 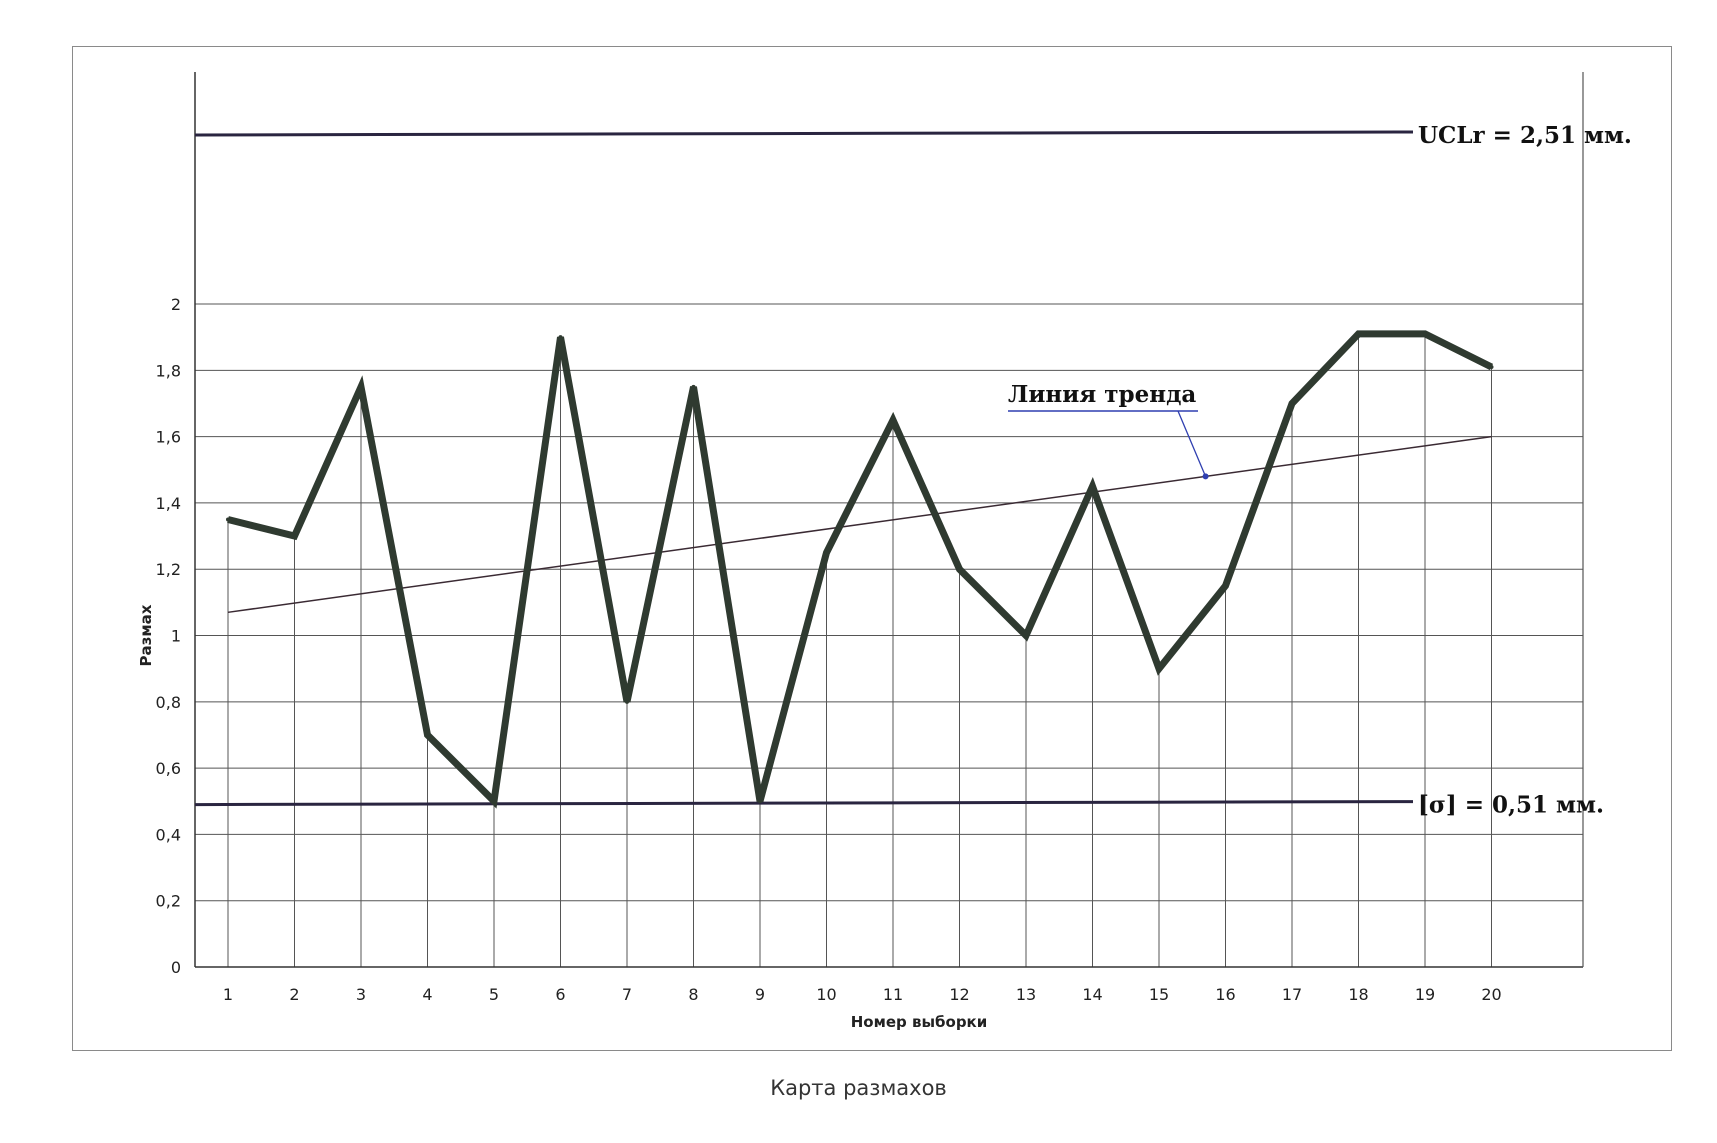 What do you see at coordinates (693, 994) in the screenshot?
I see `x-tick-label-8: 8` at bounding box center [693, 994].